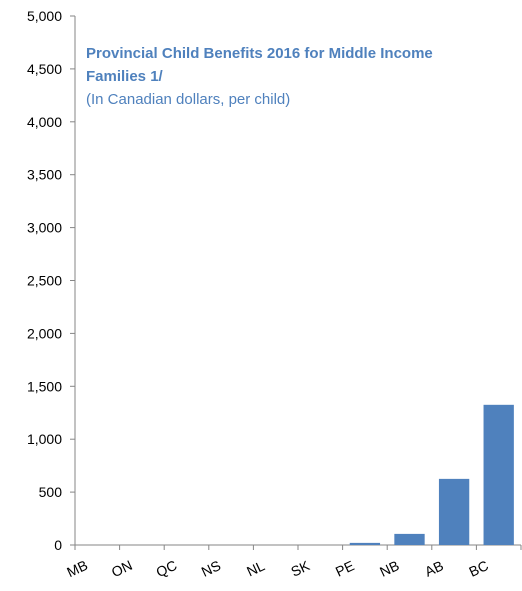  What do you see at coordinates (498, 474) in the screenshot?
I see `bar-bc` at bounding box center [498, 474].